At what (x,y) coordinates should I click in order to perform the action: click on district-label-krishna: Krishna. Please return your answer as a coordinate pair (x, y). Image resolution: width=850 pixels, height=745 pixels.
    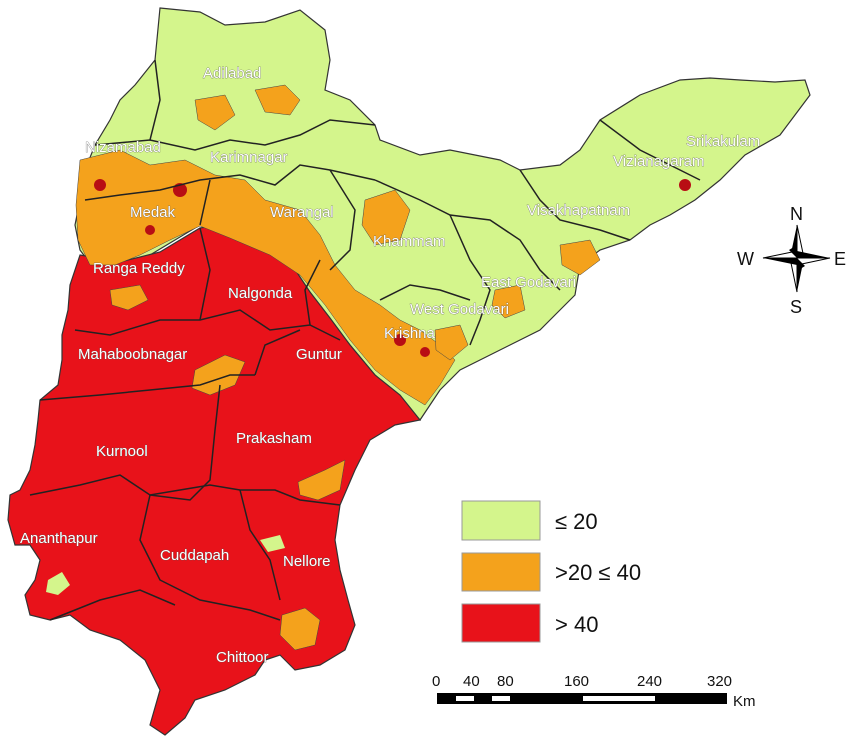
    Looking at the image, I should click on (410, 333).